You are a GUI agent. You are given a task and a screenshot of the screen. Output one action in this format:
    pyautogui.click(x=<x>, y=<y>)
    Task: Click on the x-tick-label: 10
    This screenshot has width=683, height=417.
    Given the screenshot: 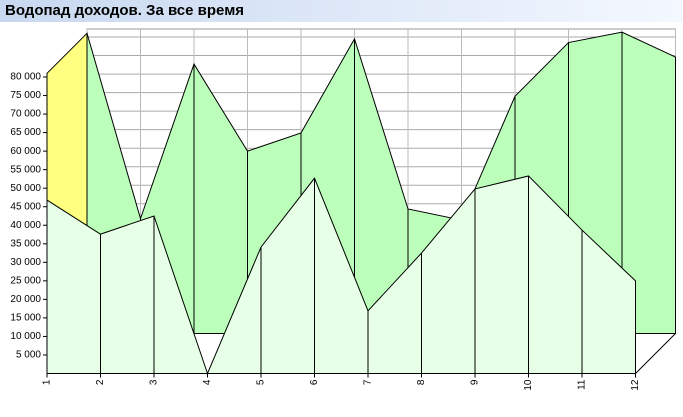 What is the action you would take?
    pyautogui.click(x=528, y=385)
    